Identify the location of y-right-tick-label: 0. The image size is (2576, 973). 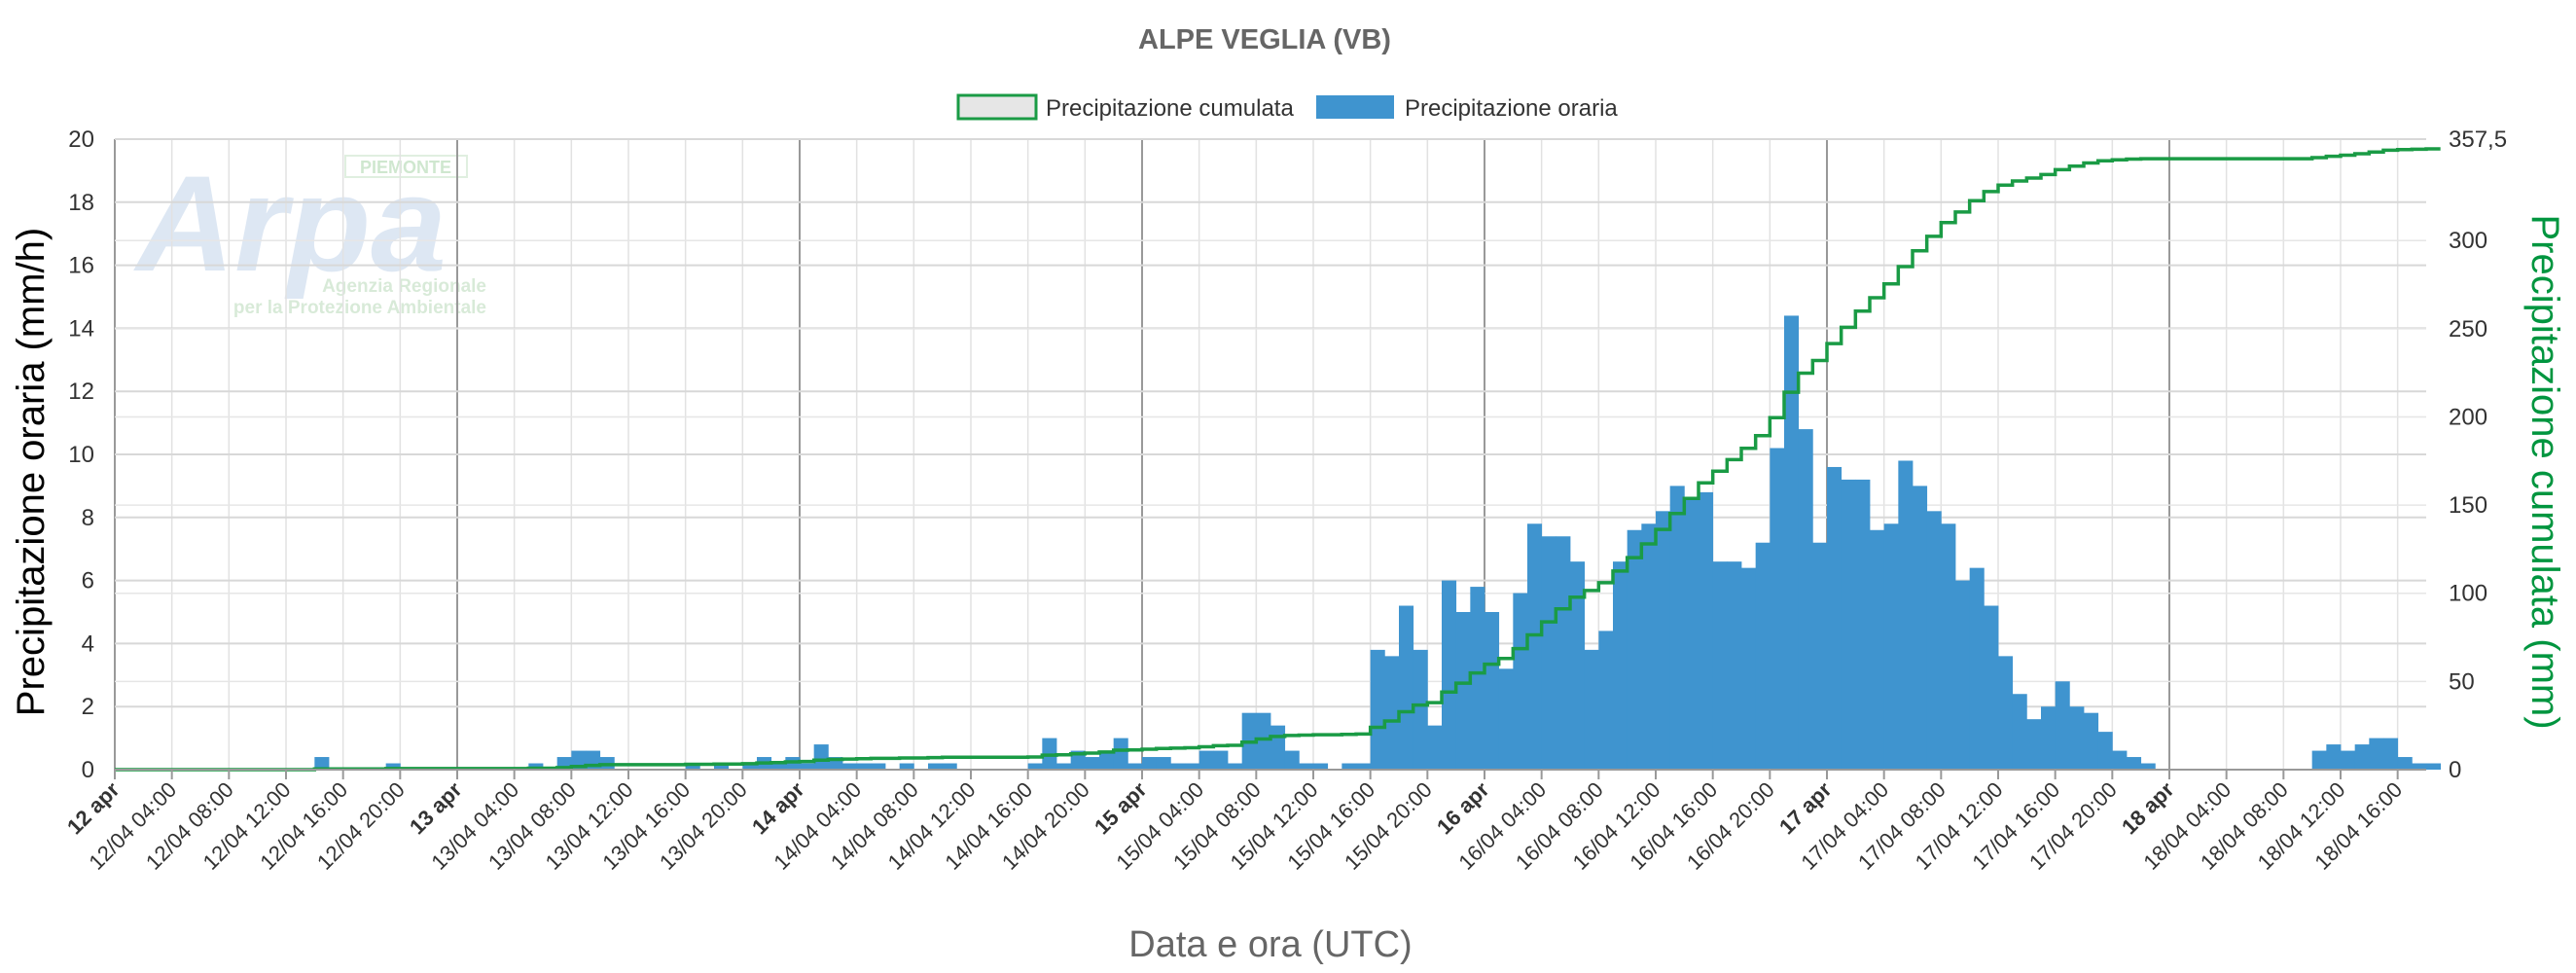
(2455, 770).